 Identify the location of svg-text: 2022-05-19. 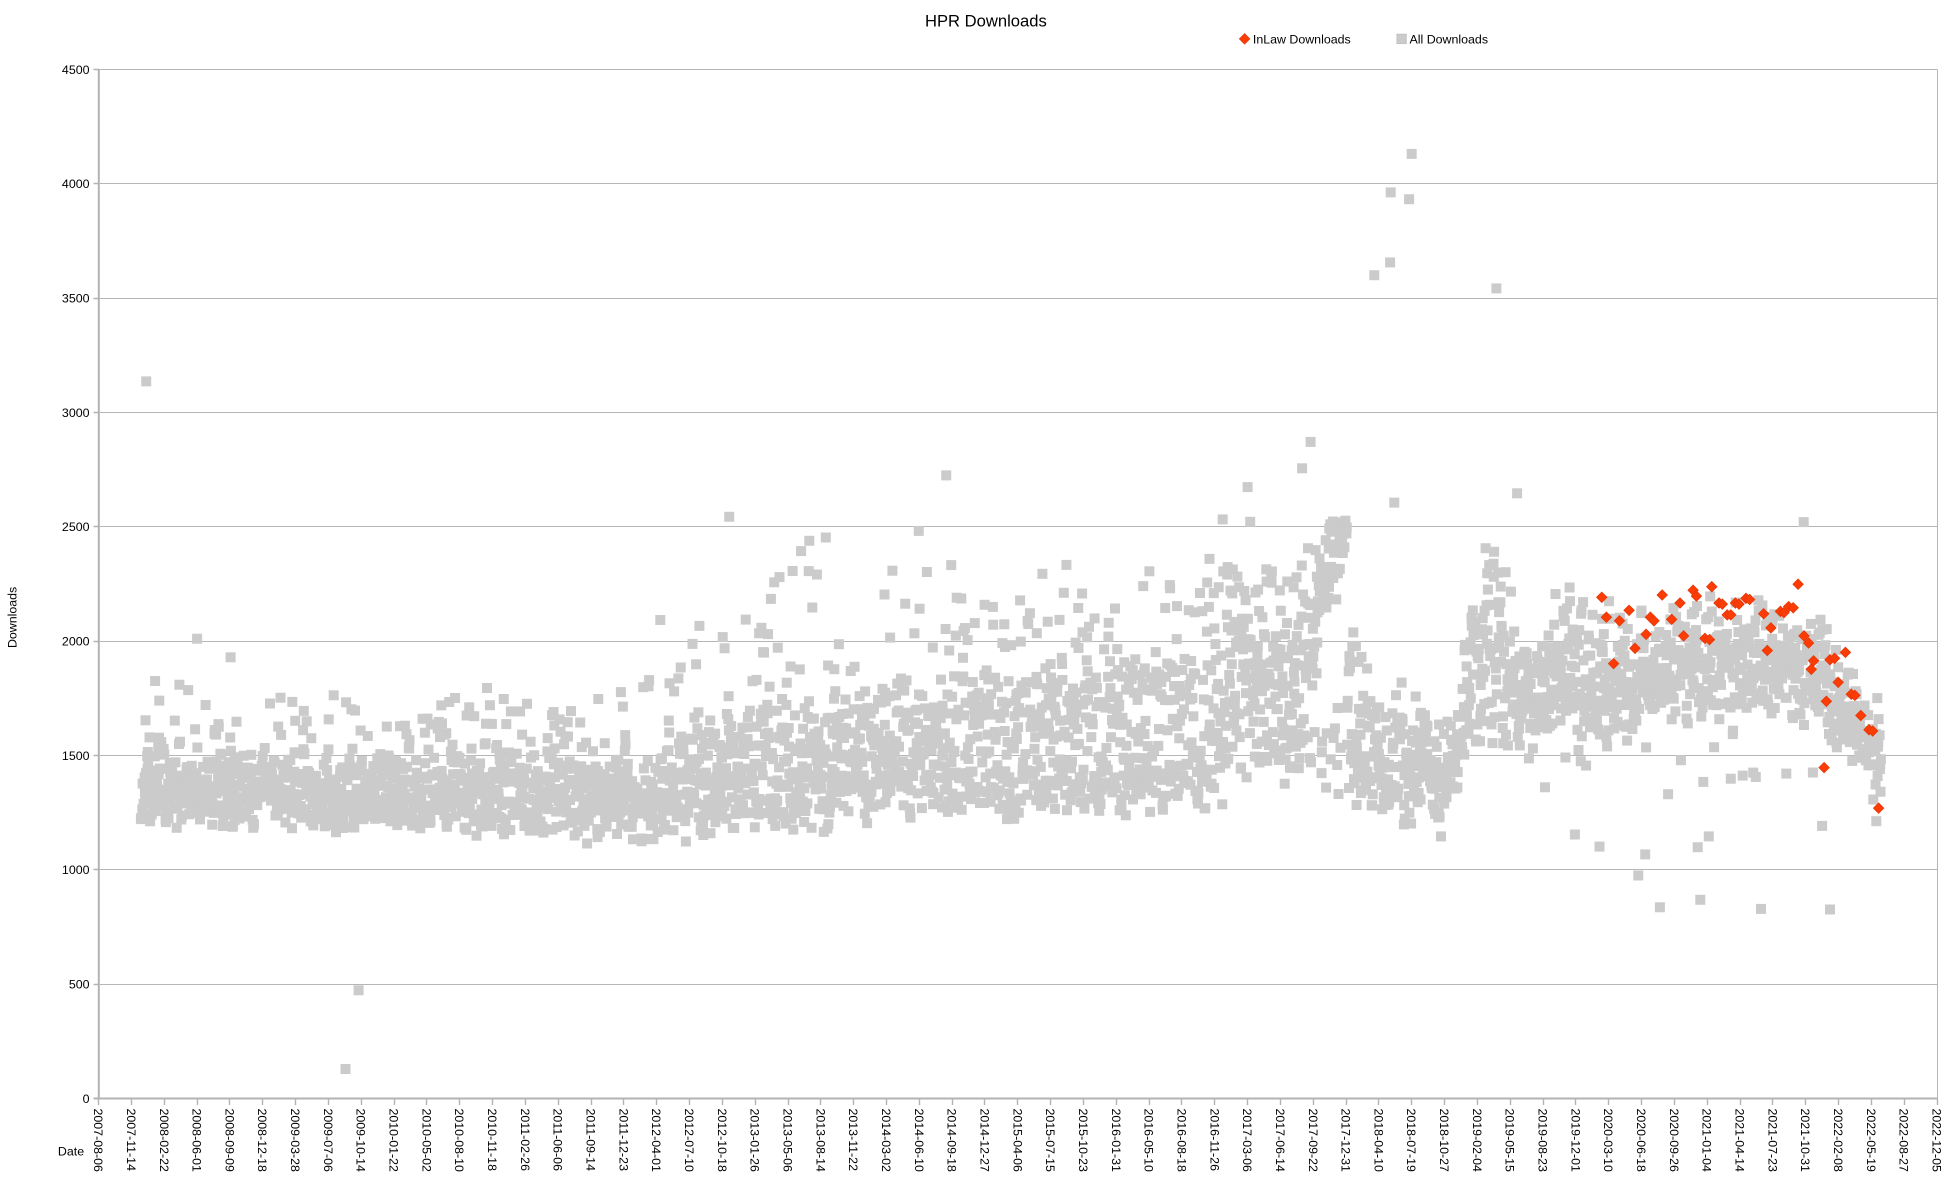
(1871, 1140).